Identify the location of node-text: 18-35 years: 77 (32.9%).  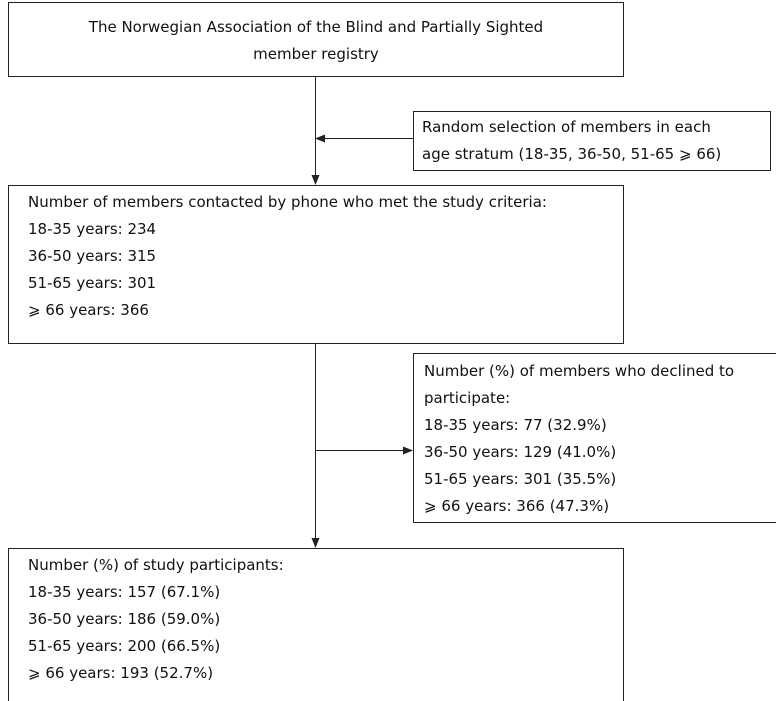
(515, 425).